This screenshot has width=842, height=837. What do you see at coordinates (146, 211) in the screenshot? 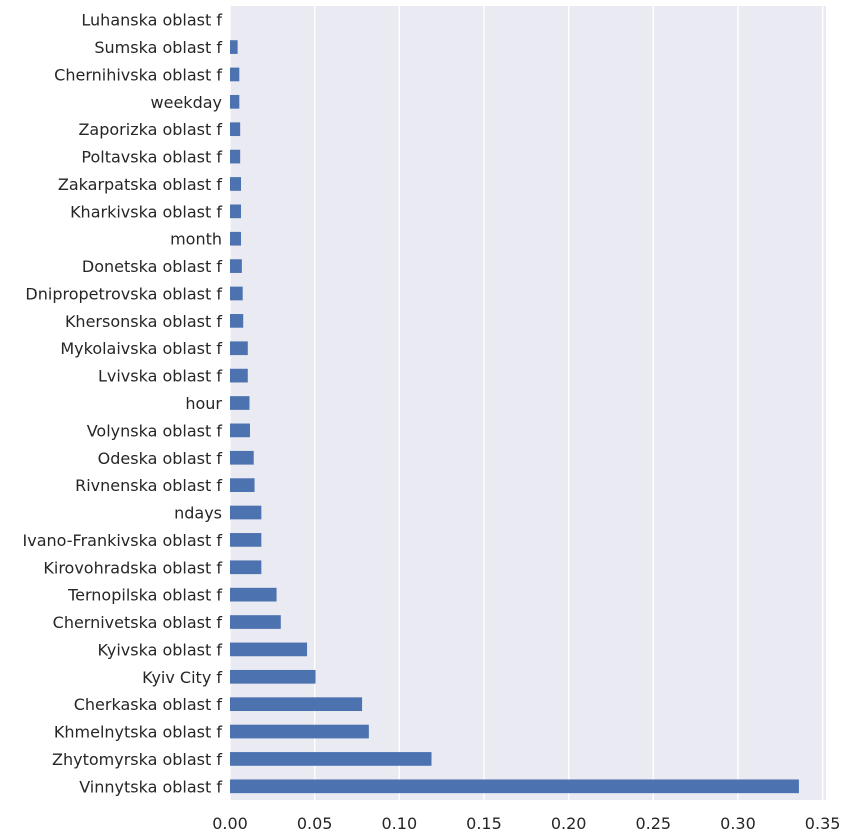
I see `y-tick-label: Kharkivska oblast f` at bounding box center [146, 211].